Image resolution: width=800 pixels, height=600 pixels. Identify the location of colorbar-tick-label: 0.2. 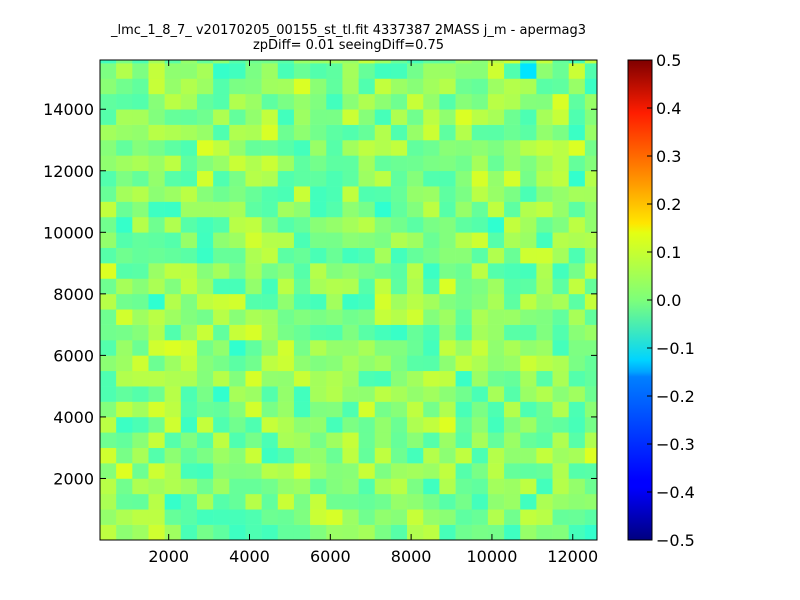
(668, 204).